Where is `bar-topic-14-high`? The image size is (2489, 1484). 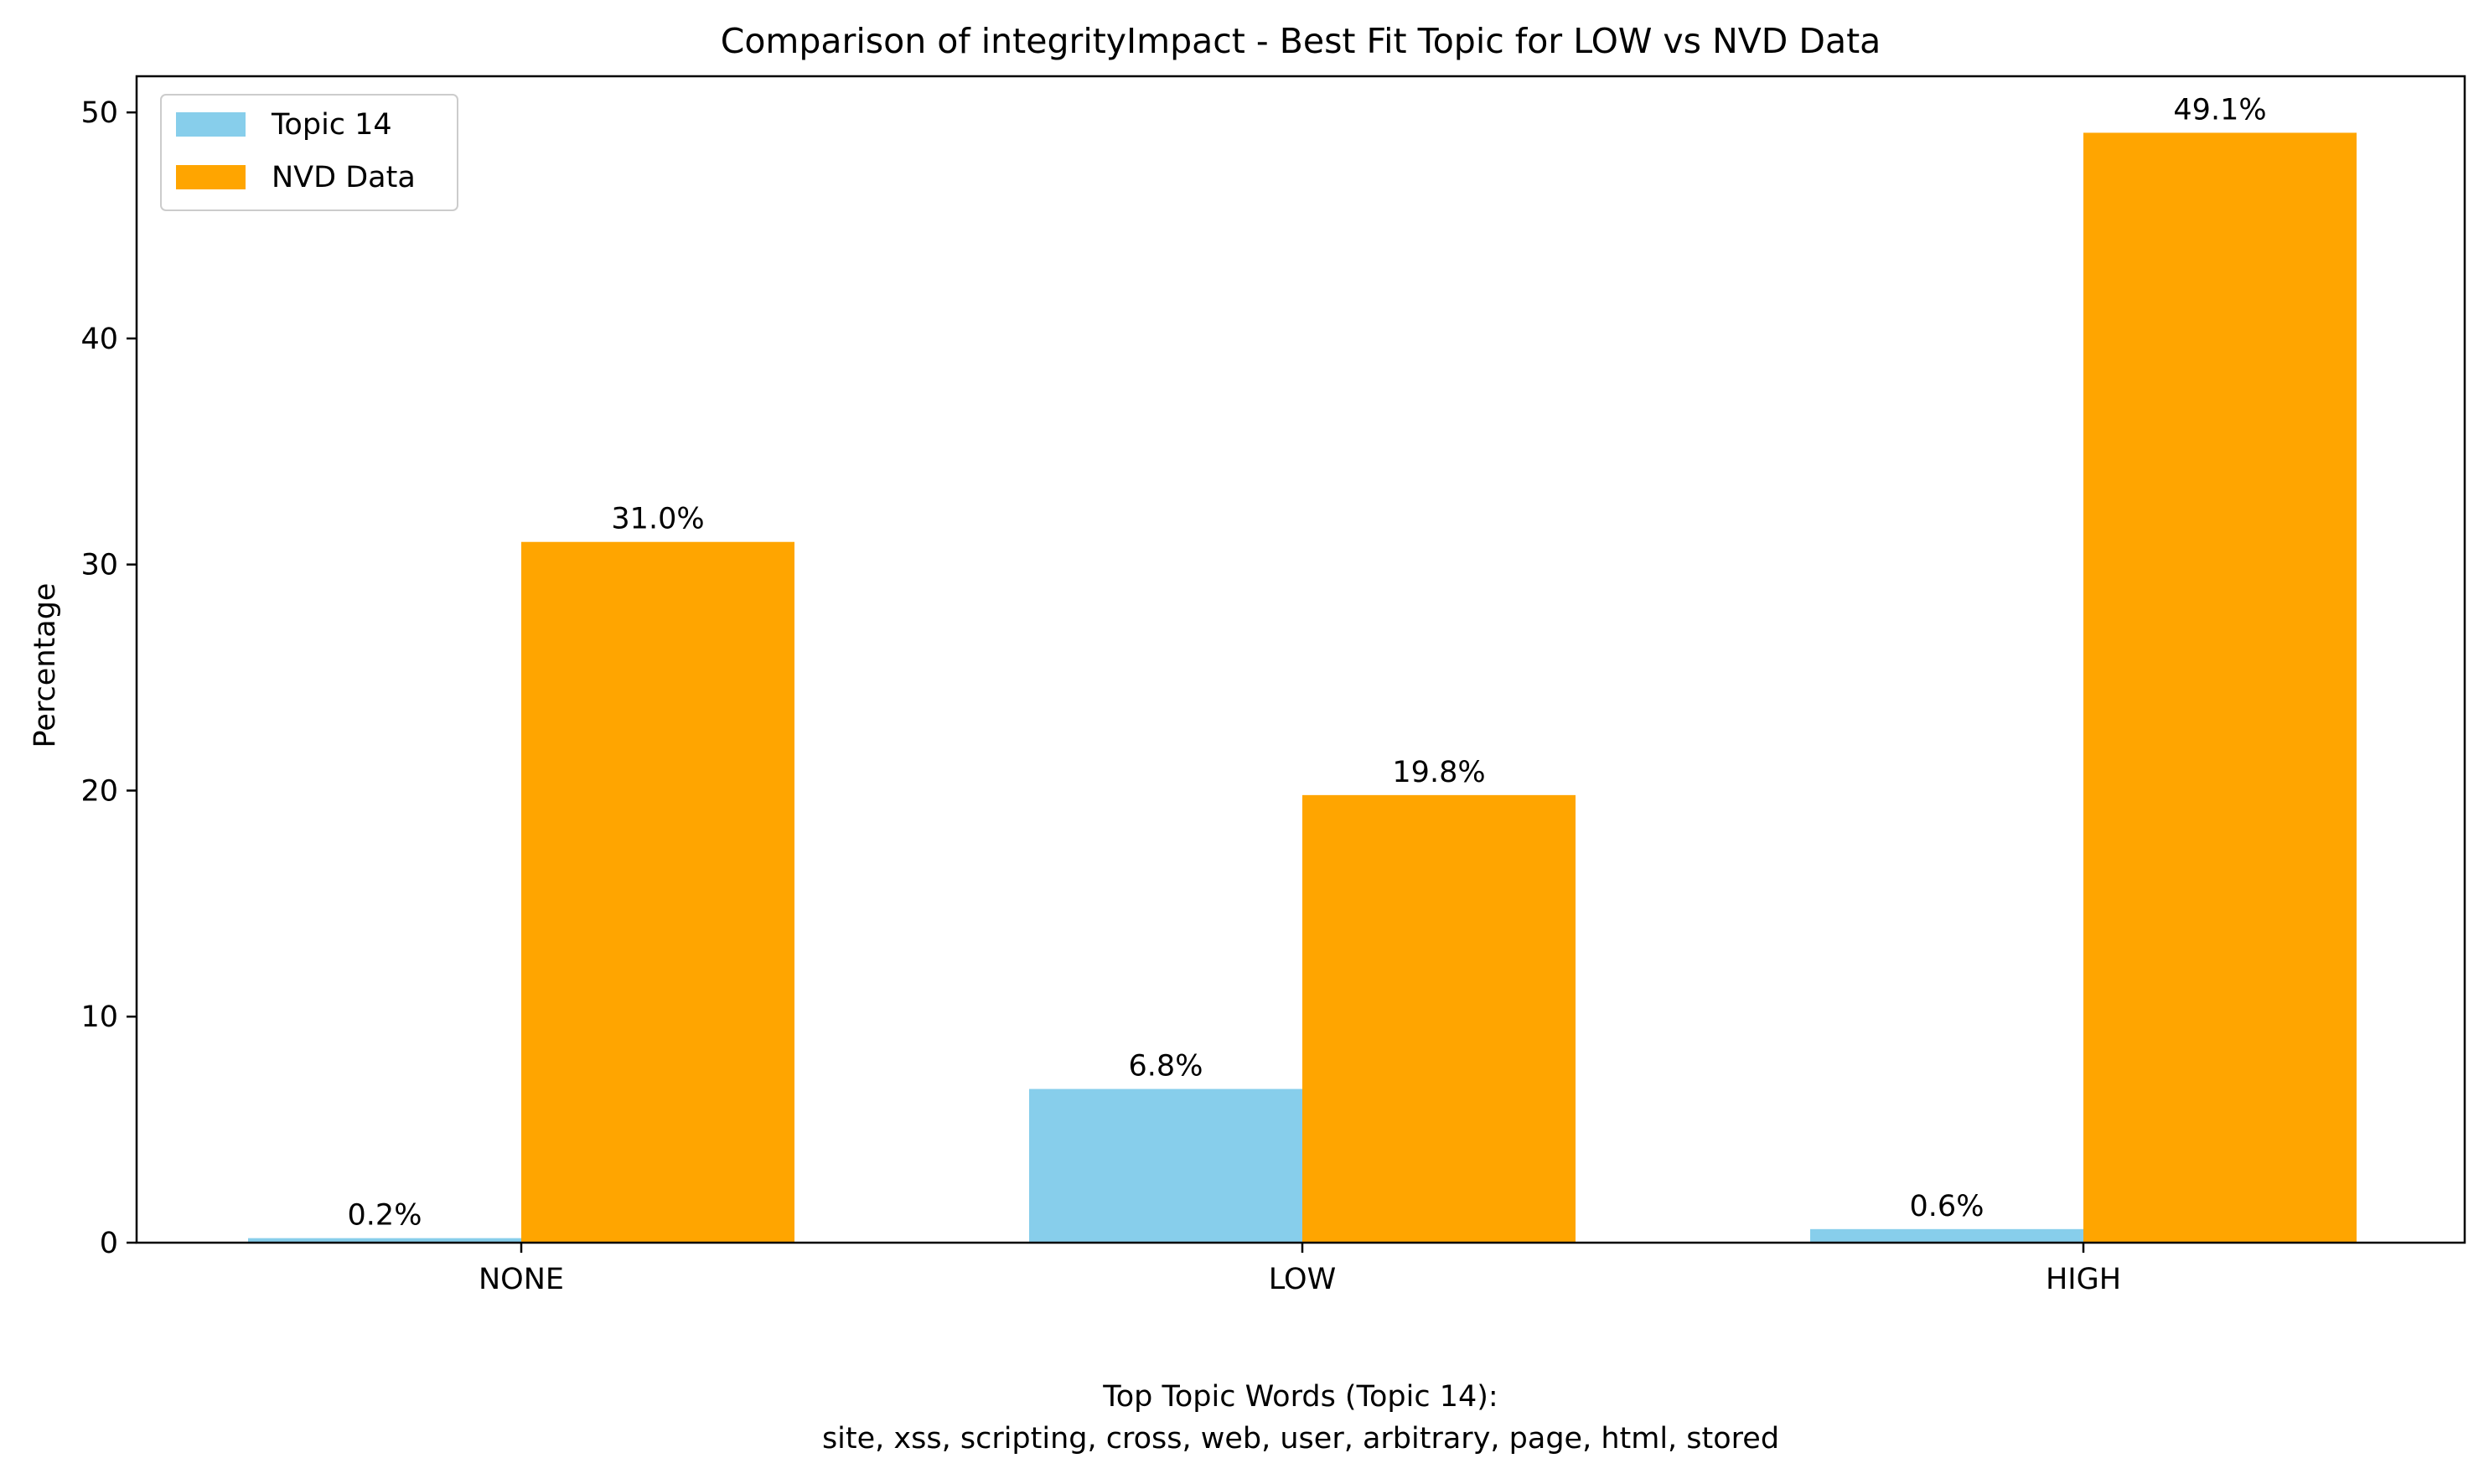
bar-topic-14-high is located at coordinates (1946, 1235).